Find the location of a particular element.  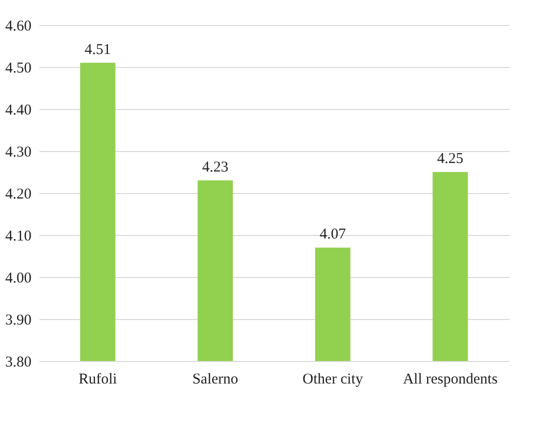

y-tick-label: 3.80 is located at coordinates (18, 362).